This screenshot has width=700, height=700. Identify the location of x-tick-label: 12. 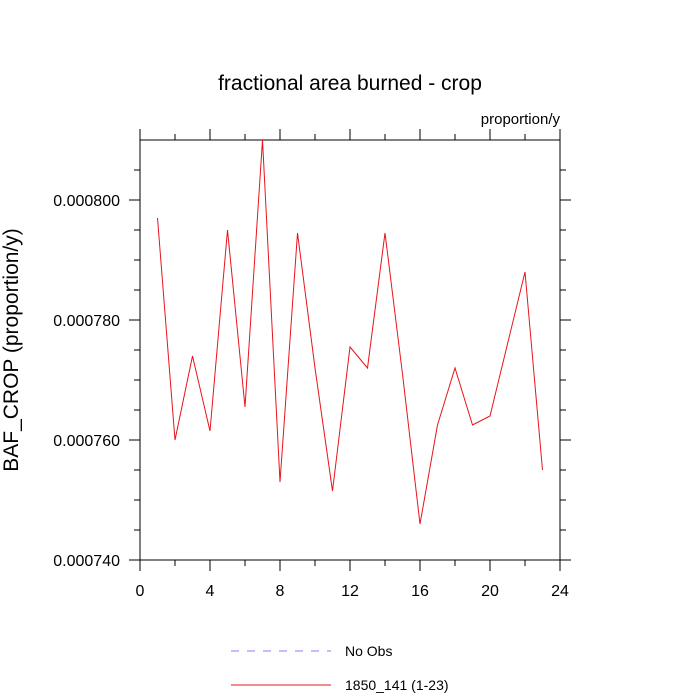
(350, 591).